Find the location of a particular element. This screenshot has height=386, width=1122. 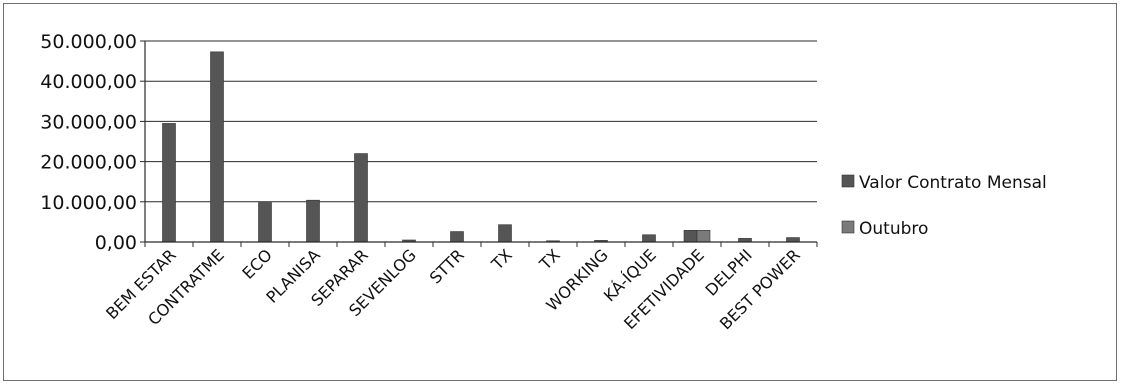

y-tick-label: 40.000,00 is located at coordinates (88, 82).